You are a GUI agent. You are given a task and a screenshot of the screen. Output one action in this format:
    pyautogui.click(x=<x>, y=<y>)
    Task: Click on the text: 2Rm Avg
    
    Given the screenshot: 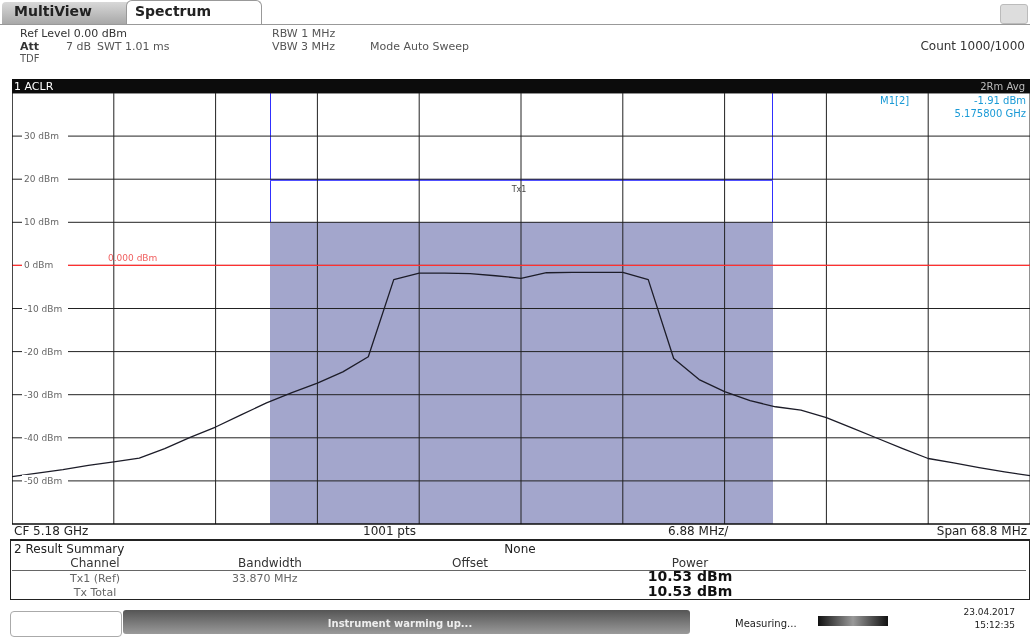 What is the action you would take?
    pyautogui.click(x=1002, y=86)
    